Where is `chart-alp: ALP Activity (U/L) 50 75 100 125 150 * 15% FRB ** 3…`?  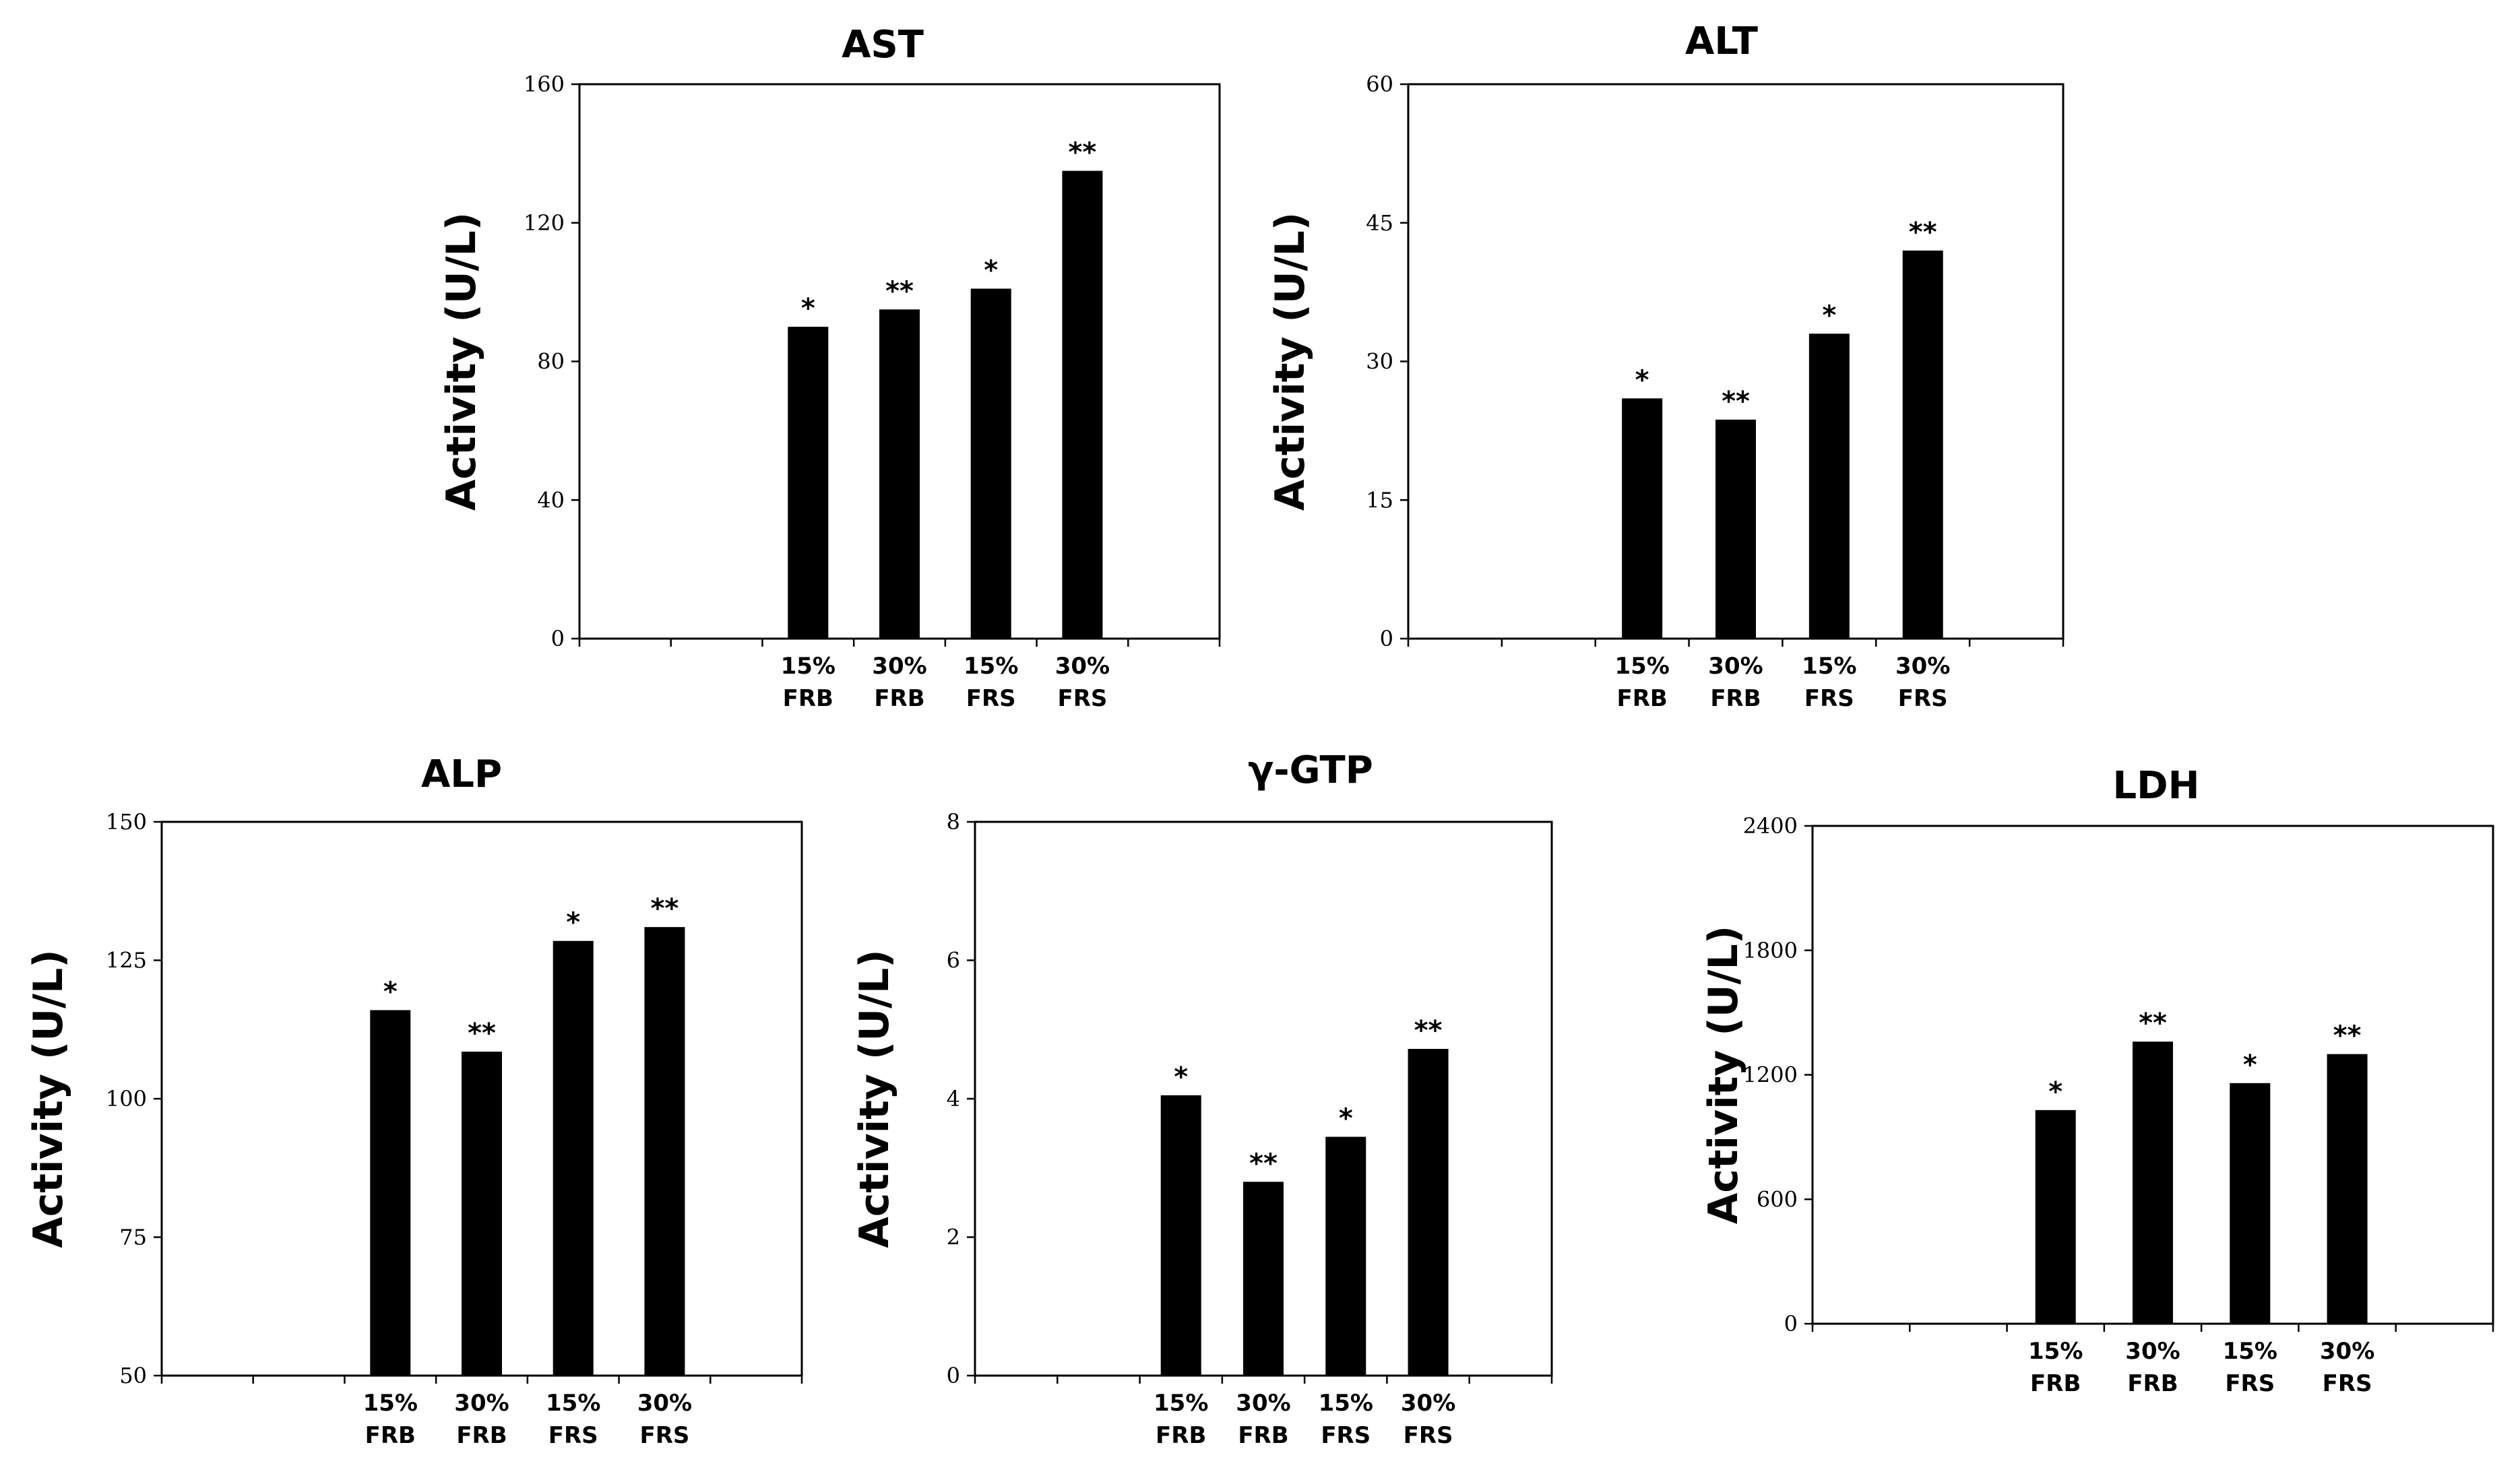
chart-alp: ALP Activity (U/L) 50 75 100 125 150 * 15% FRB ** 3… is located at coordinates (414, 1100).